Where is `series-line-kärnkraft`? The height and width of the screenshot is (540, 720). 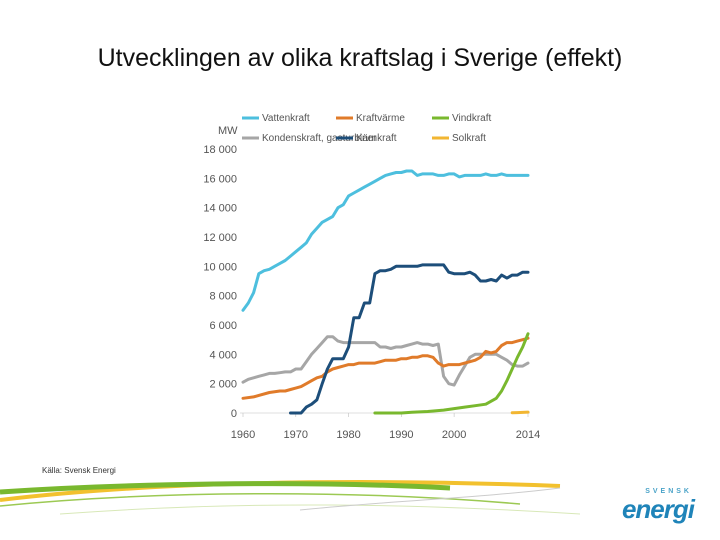 series-line-kärnkraft is located at coordinates (409, 339).